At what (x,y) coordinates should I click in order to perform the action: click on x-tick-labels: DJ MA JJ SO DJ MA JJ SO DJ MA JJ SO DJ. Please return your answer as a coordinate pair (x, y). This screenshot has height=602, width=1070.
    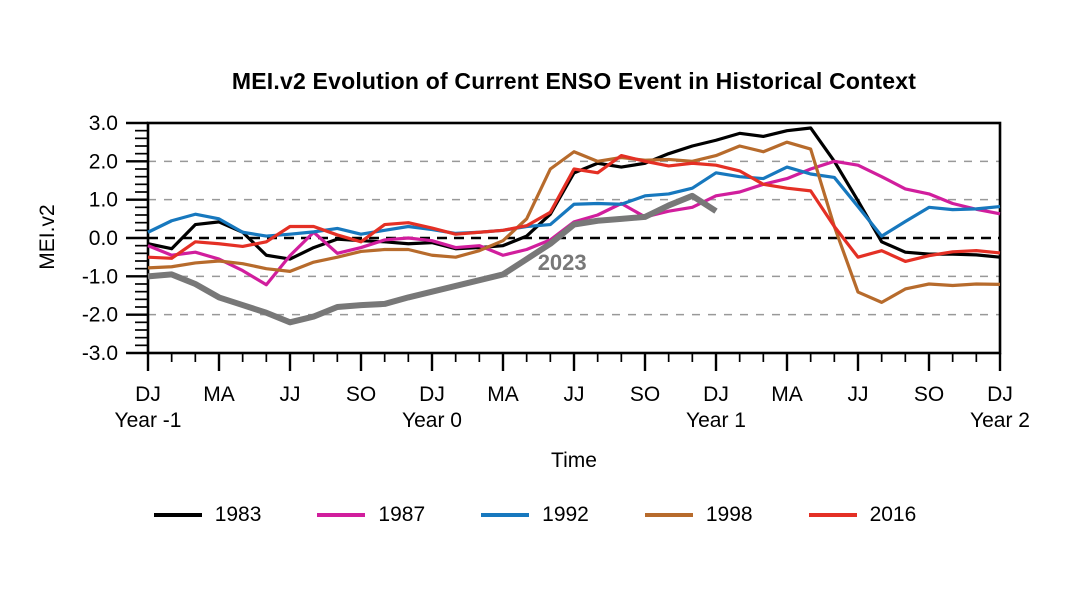
    Looking at the image, I should click on (535, 396).